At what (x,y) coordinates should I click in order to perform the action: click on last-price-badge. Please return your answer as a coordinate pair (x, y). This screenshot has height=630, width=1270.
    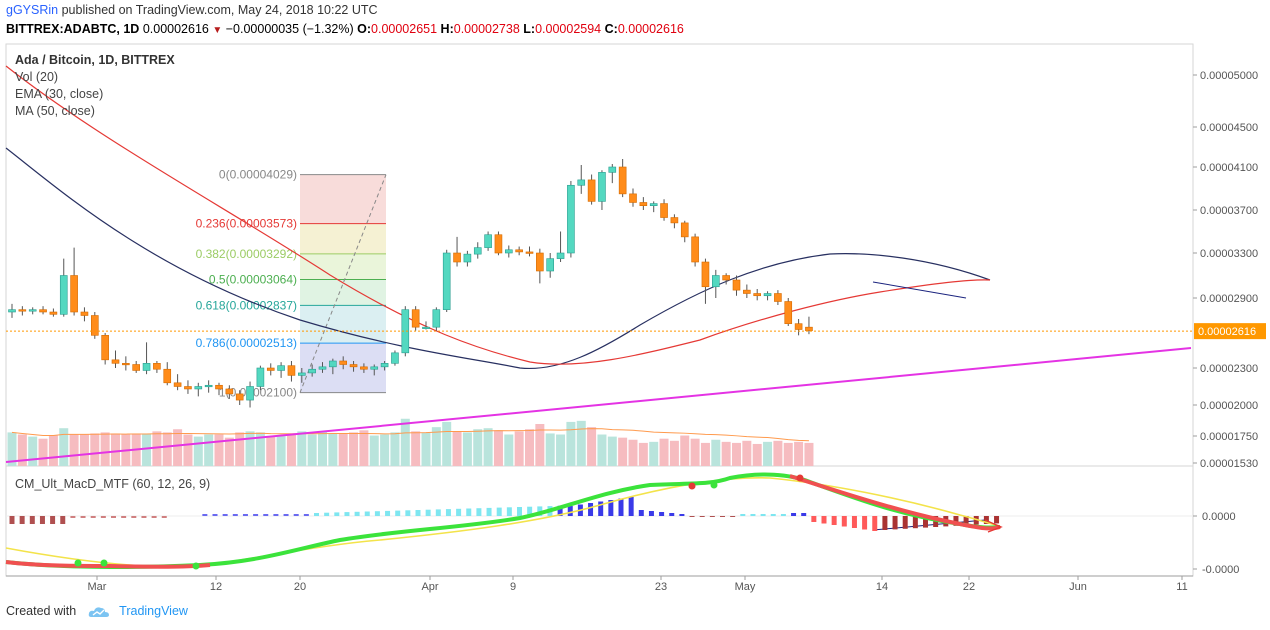
    Looking at the image, I should click on (1230, 331).